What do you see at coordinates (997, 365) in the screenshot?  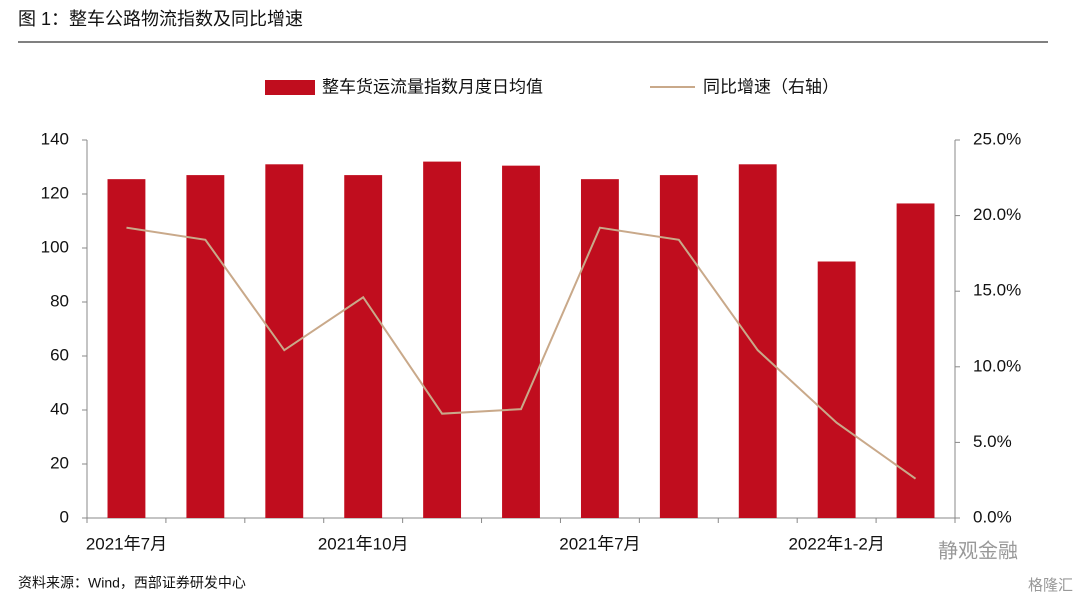 I see `y2-tick-label: 10.0%` at bounding box center [997, 365].